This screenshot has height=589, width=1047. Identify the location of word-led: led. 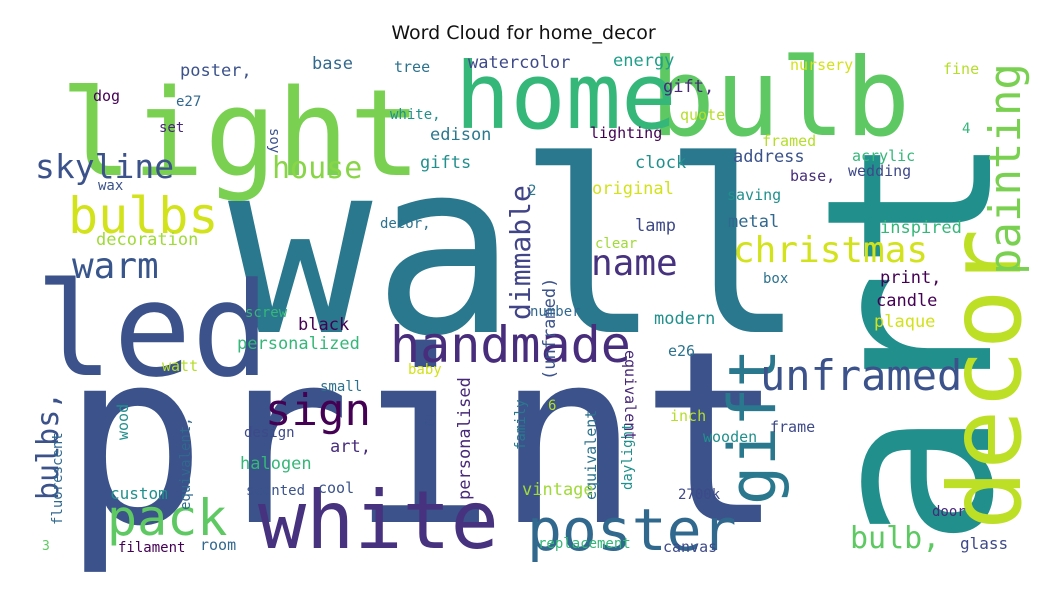
(152, 330).